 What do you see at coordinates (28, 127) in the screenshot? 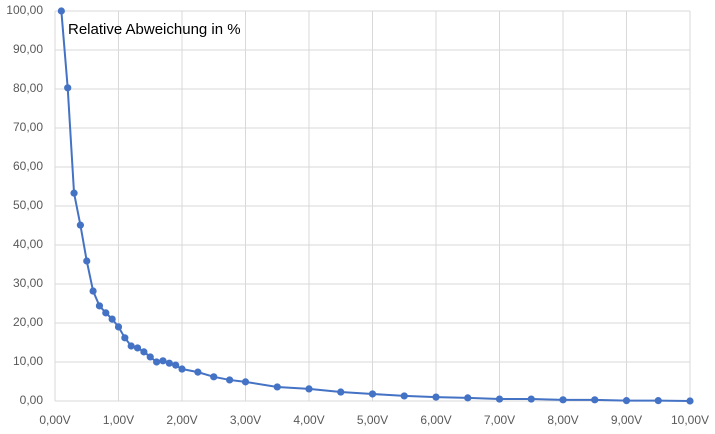
I see `y-tick-label: 70,00` at bounding box center [28, 127].